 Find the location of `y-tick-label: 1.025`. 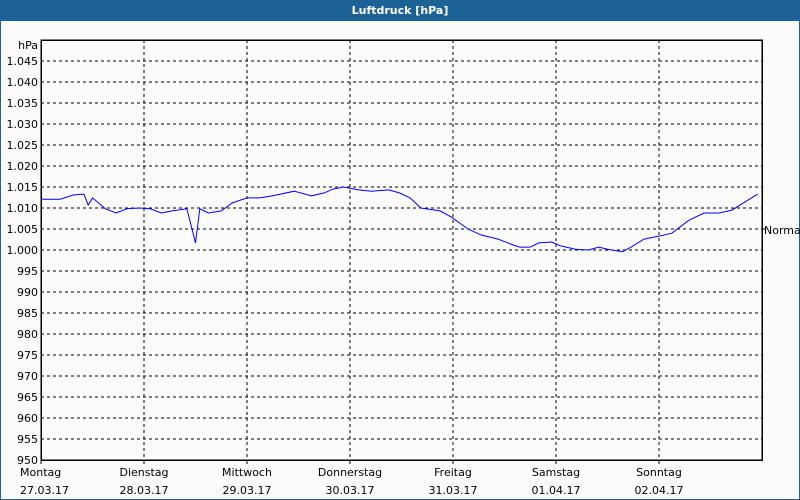

y-tick-label: 1.025 is located at coordinates (23, 145).